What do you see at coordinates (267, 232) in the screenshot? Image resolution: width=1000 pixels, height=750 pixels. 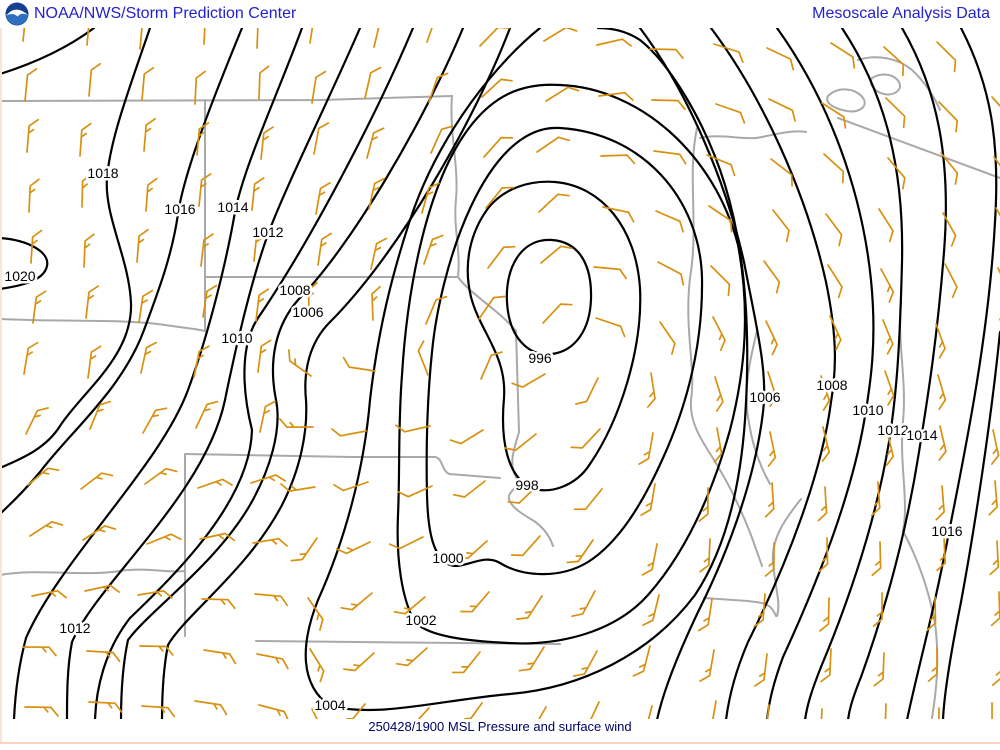 I see `isobar-label: 1012` at bounding box center [267, 232].